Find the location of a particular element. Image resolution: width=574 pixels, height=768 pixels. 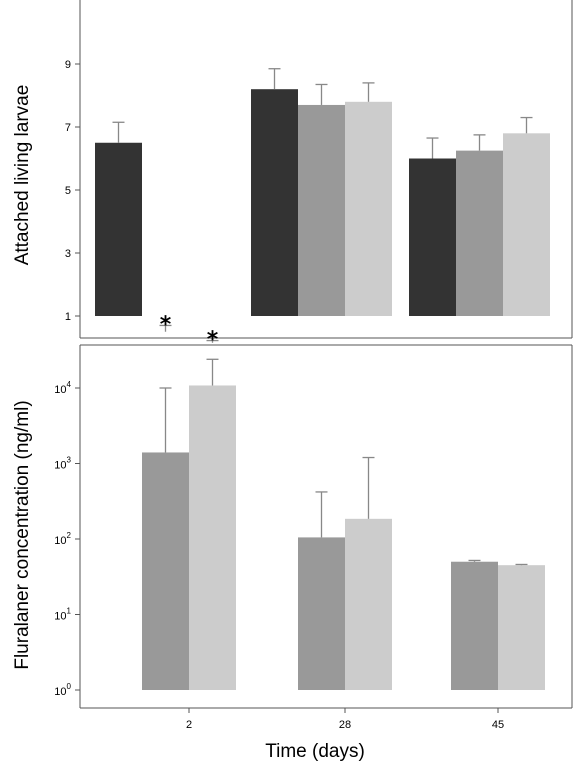

top-y-tick-label: 7 is located at coordinates (68, 128).